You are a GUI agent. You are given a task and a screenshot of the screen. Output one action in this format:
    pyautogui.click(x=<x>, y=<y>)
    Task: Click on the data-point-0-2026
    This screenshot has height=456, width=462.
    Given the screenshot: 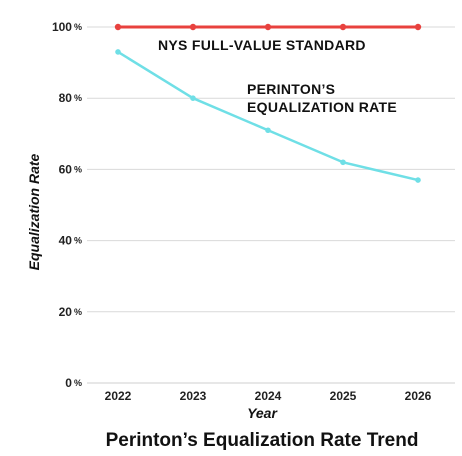 What is the action you would take?
    pyautogui.click(x=418, y=27)
    